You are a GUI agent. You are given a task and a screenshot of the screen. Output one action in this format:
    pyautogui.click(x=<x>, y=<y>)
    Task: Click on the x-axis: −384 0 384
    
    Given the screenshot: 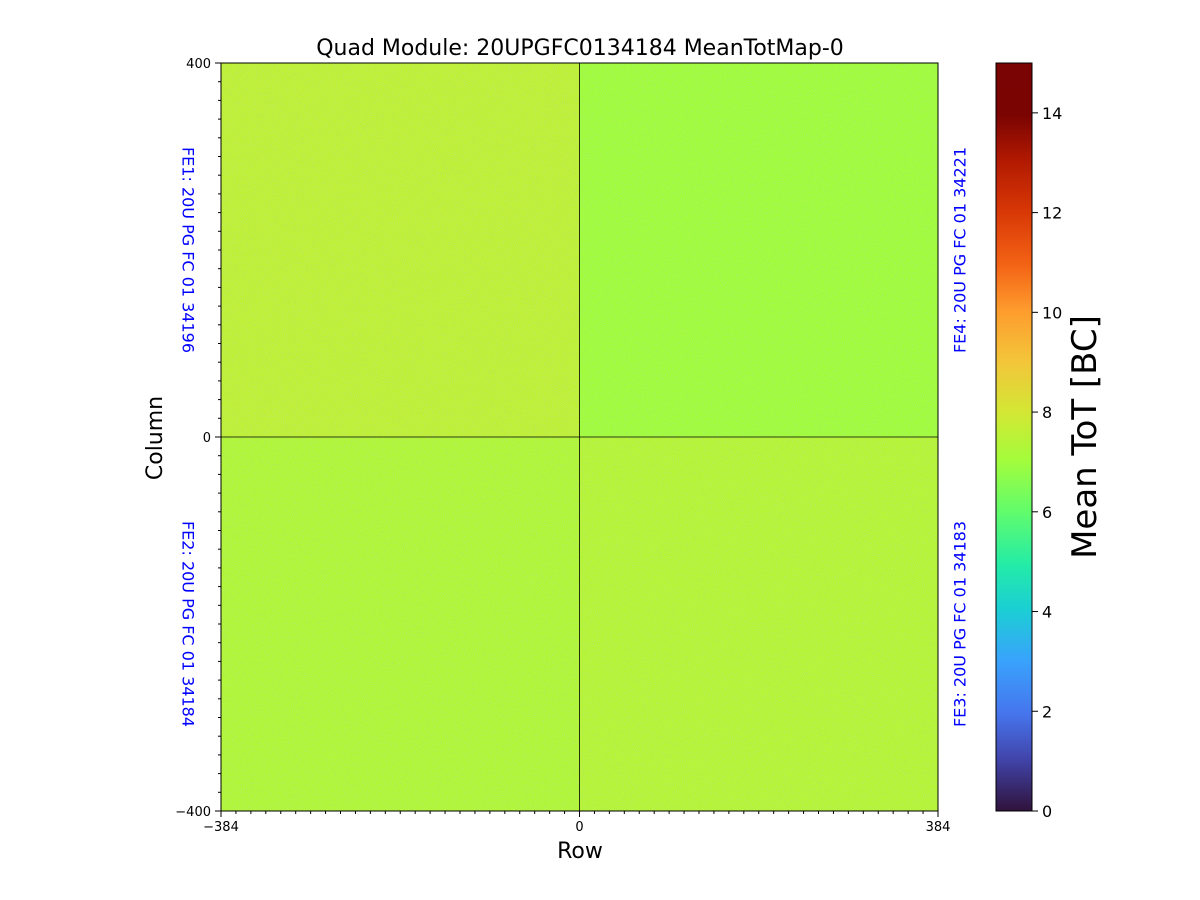 What is the action you would take?
    pyautogui.click(x=576, y=823)
    